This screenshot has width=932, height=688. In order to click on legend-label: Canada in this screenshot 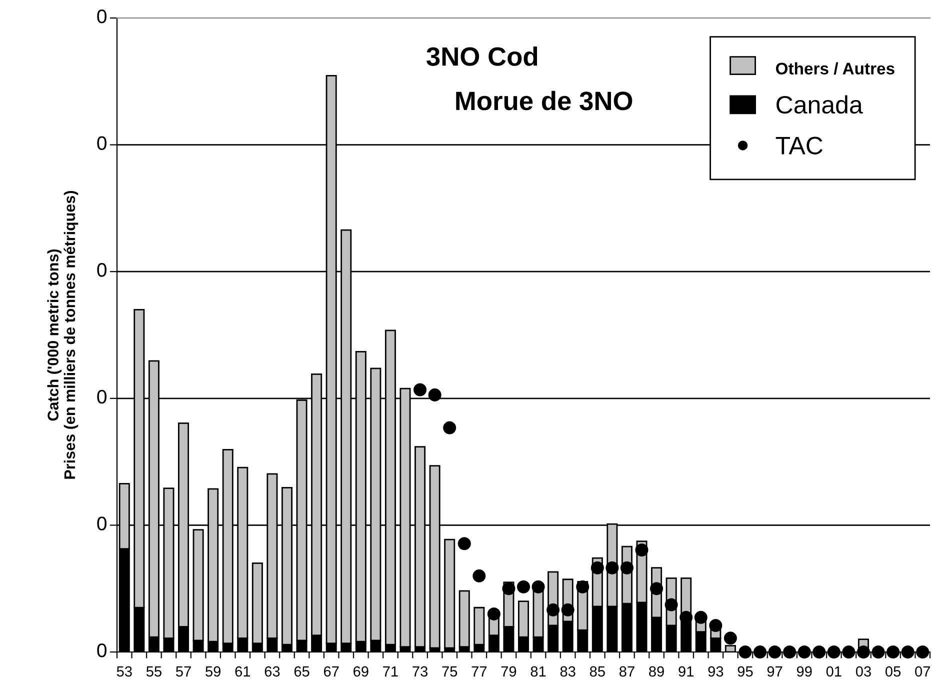, I will do `click(819, 104)`.